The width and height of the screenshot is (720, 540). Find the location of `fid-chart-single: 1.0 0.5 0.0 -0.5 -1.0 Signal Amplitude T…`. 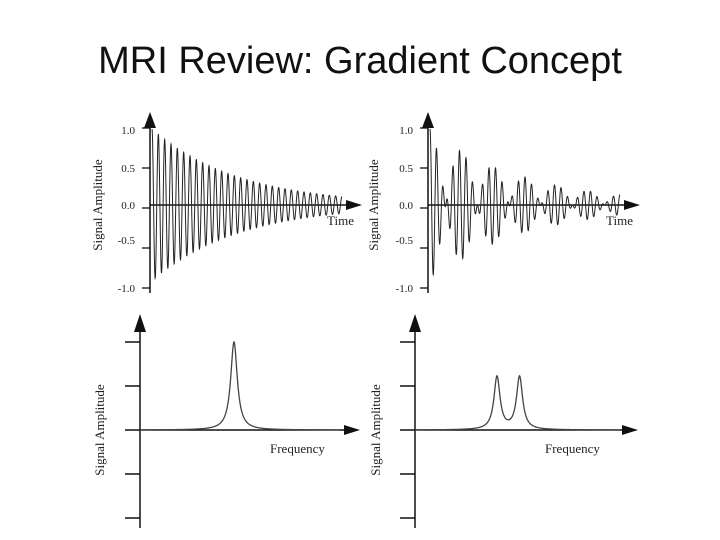

fid-chart-single: 1.0 0.5 0.0 -0.5 -1.0 Signal Amplitude T… is located at coordinates (226, 203).